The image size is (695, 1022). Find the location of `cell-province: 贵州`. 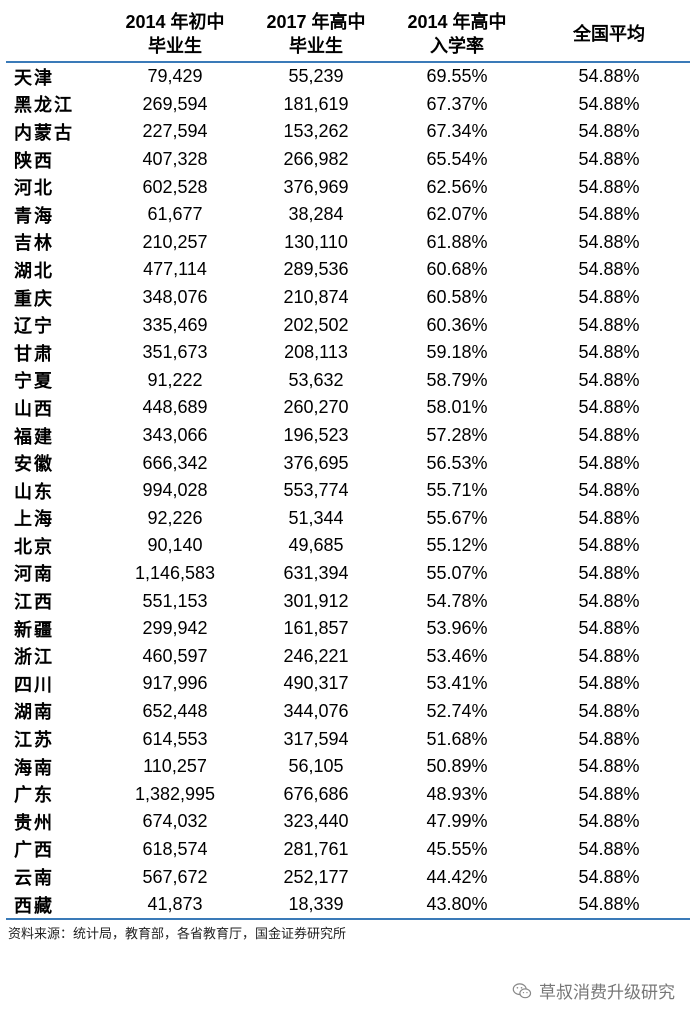

cell-province: 贵州 is located at coordinates (34, 822).